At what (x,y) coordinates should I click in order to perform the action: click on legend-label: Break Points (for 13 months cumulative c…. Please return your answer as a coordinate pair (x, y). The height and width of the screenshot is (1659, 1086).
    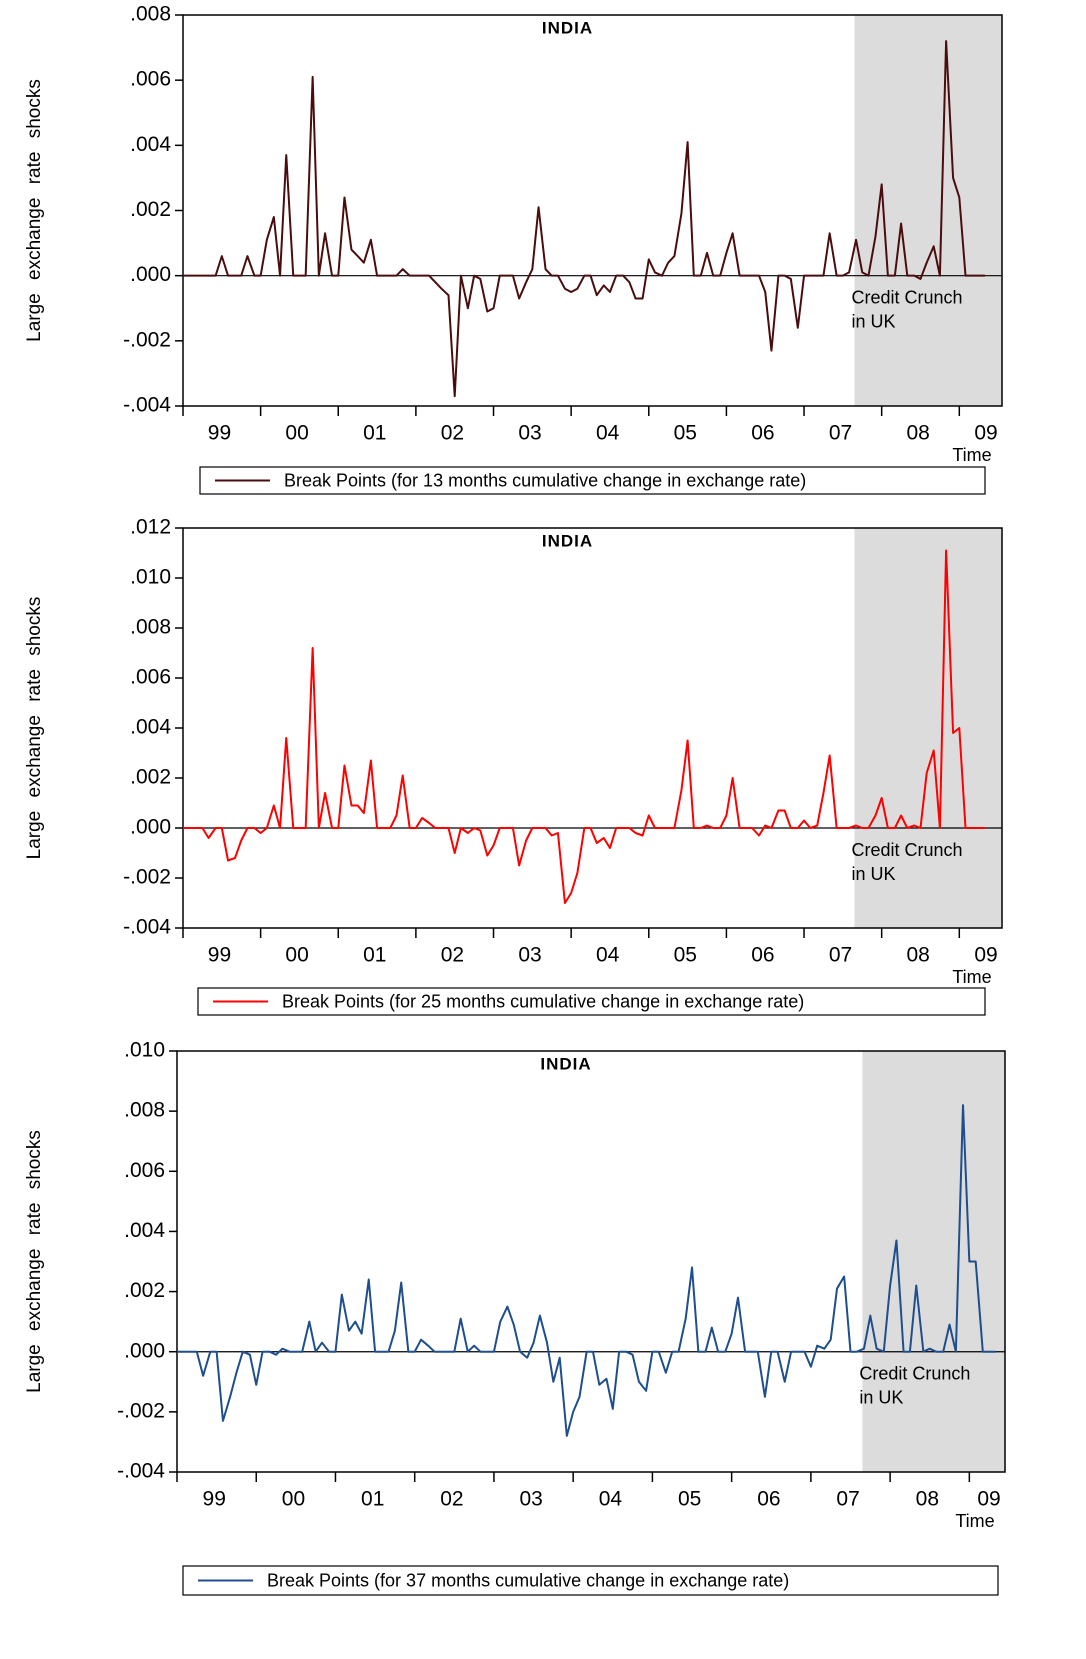
    Looking at the image, I should click on (545, 480).